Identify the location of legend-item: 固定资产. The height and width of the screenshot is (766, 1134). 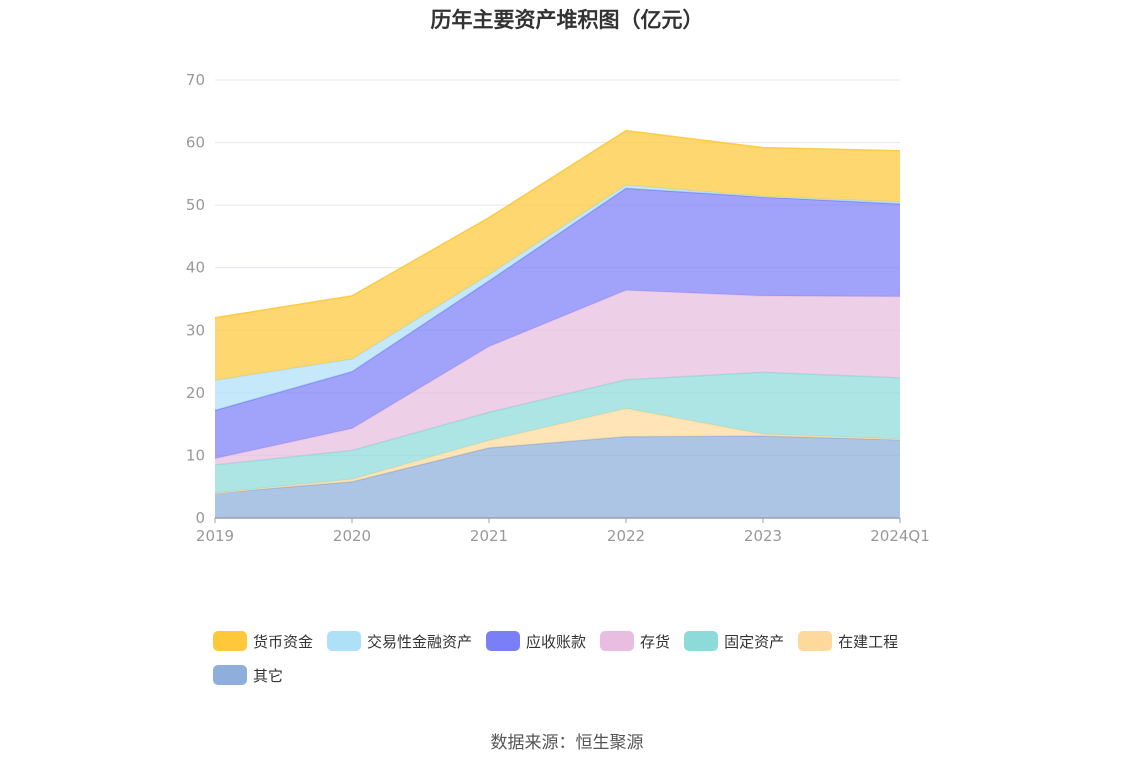
(734, 641).